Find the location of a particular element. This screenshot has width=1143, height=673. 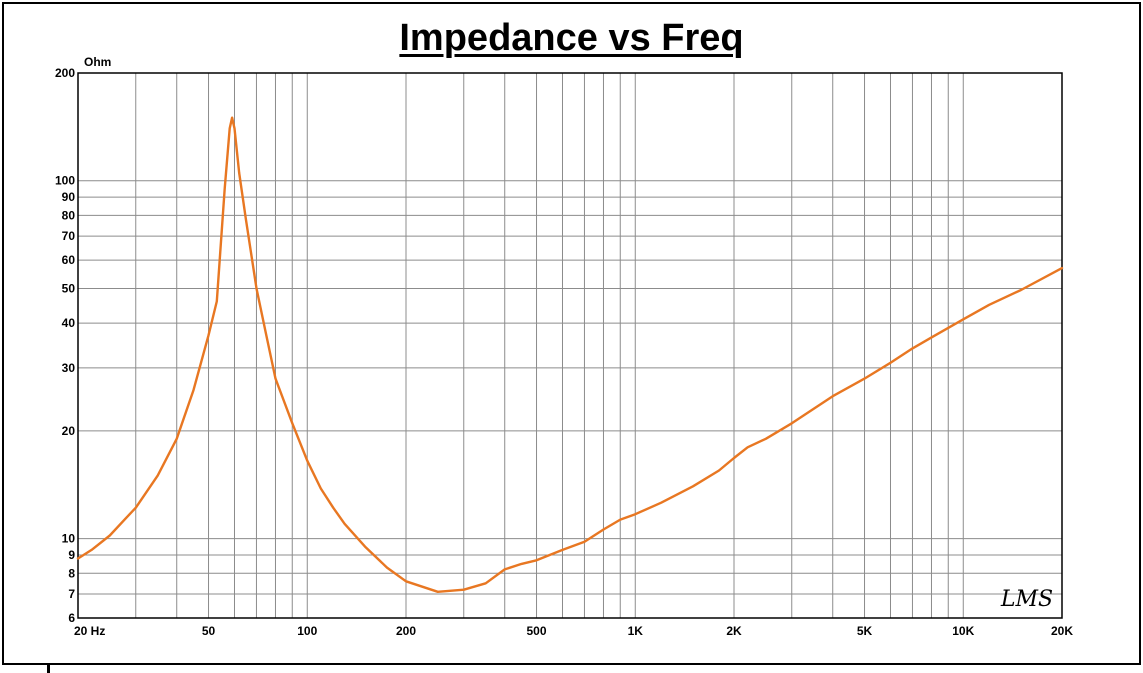

x-tick-label: 5K is located at coordinates (865, 631).